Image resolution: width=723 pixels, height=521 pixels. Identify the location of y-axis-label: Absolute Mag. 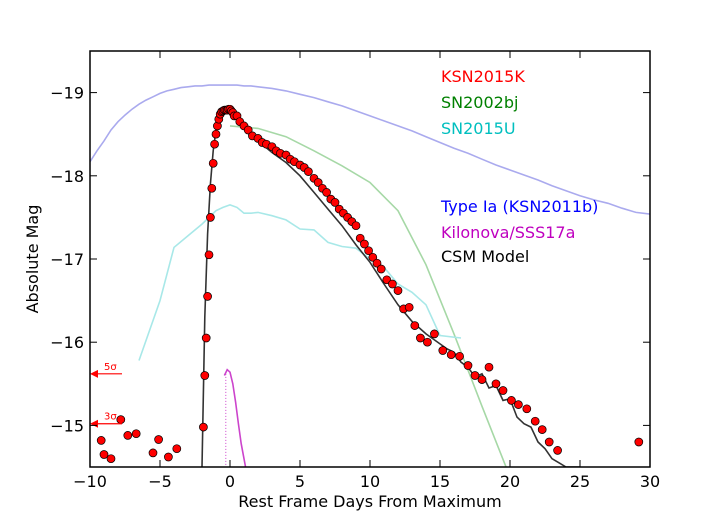
(32, 259).